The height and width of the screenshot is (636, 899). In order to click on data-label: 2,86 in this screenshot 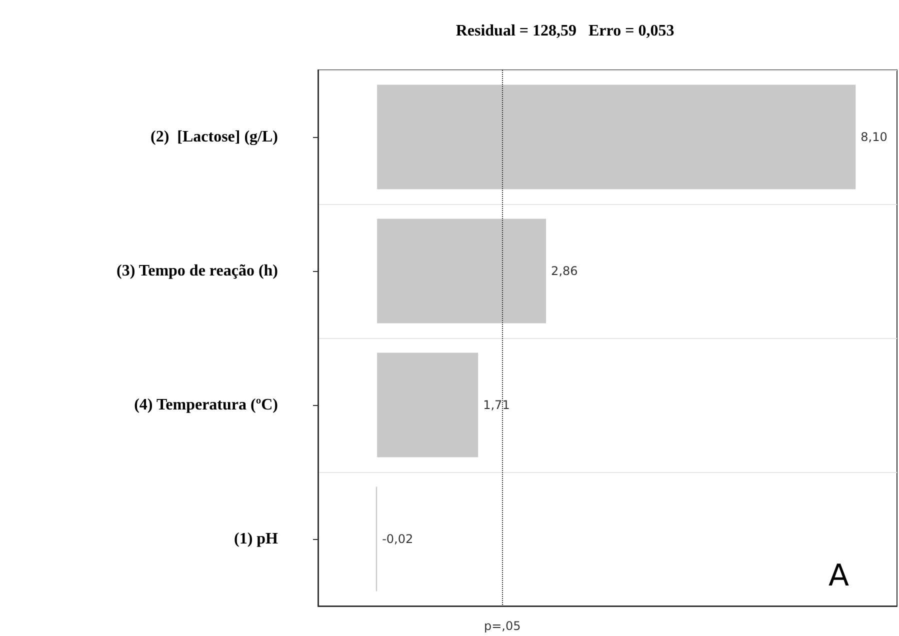, I will do `click(564, 271)`.